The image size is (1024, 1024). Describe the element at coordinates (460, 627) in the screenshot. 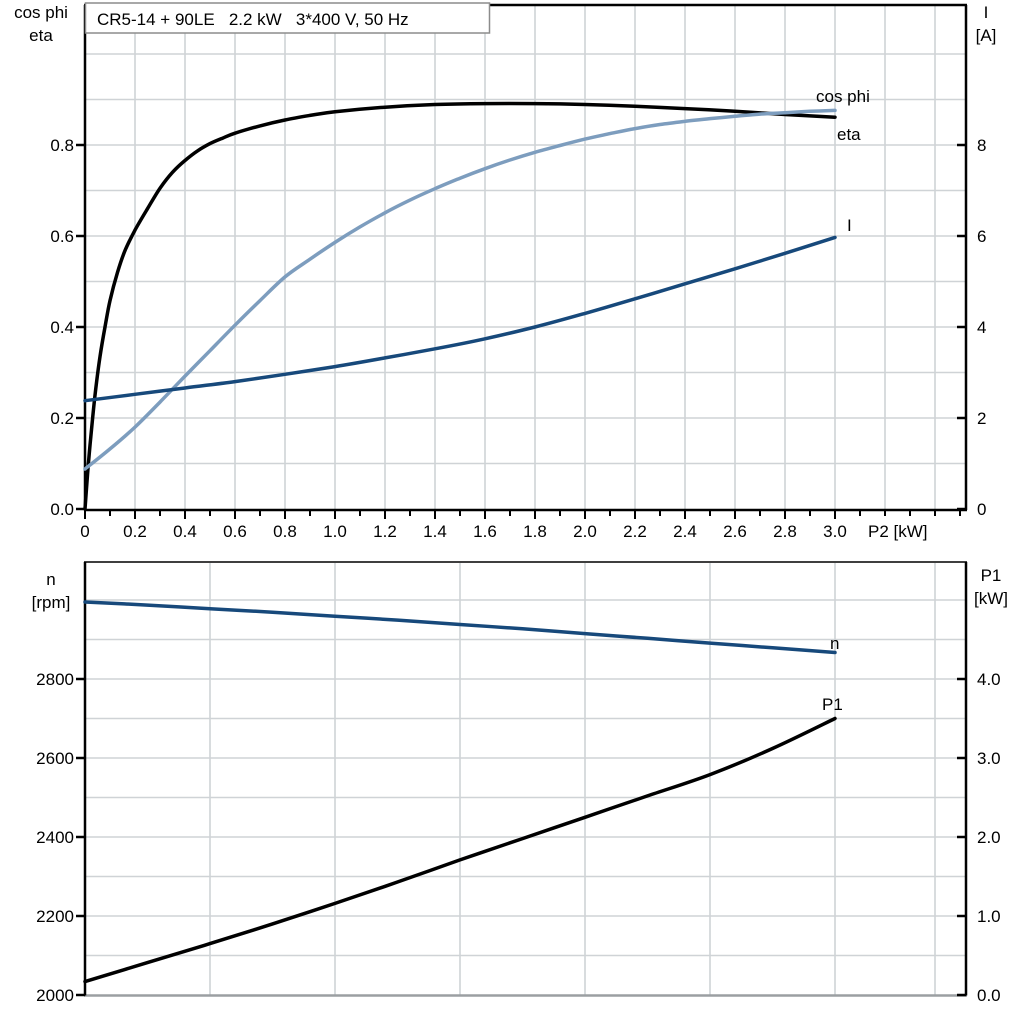

I see `curve-n` at that location.